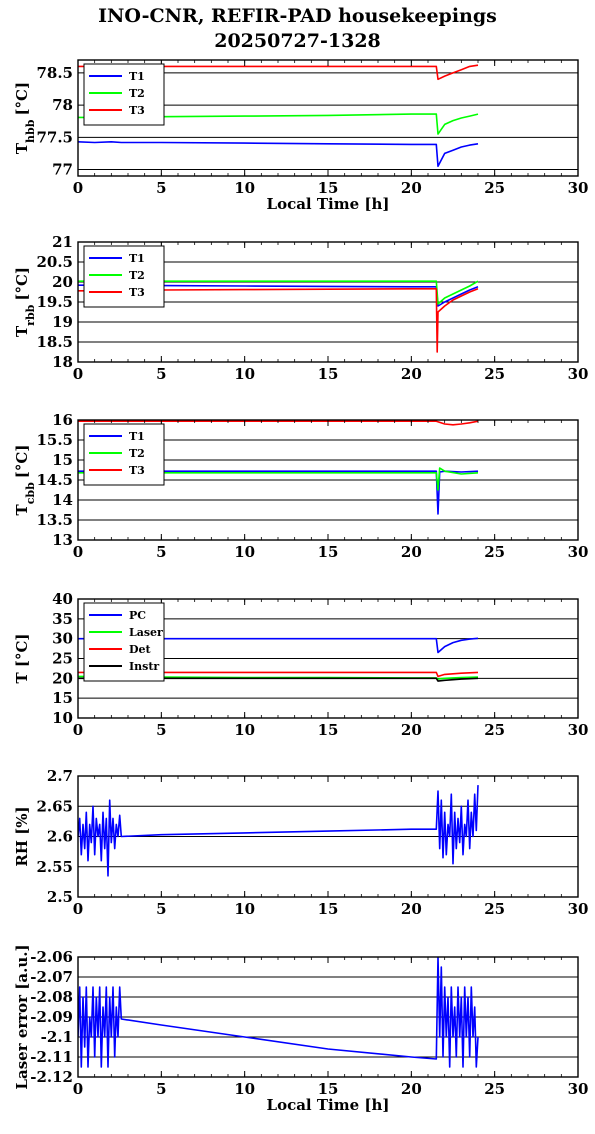 This screenshot has width=595, height=1134. I want to click on y-tick-label: 20.5, so click(54, 262).